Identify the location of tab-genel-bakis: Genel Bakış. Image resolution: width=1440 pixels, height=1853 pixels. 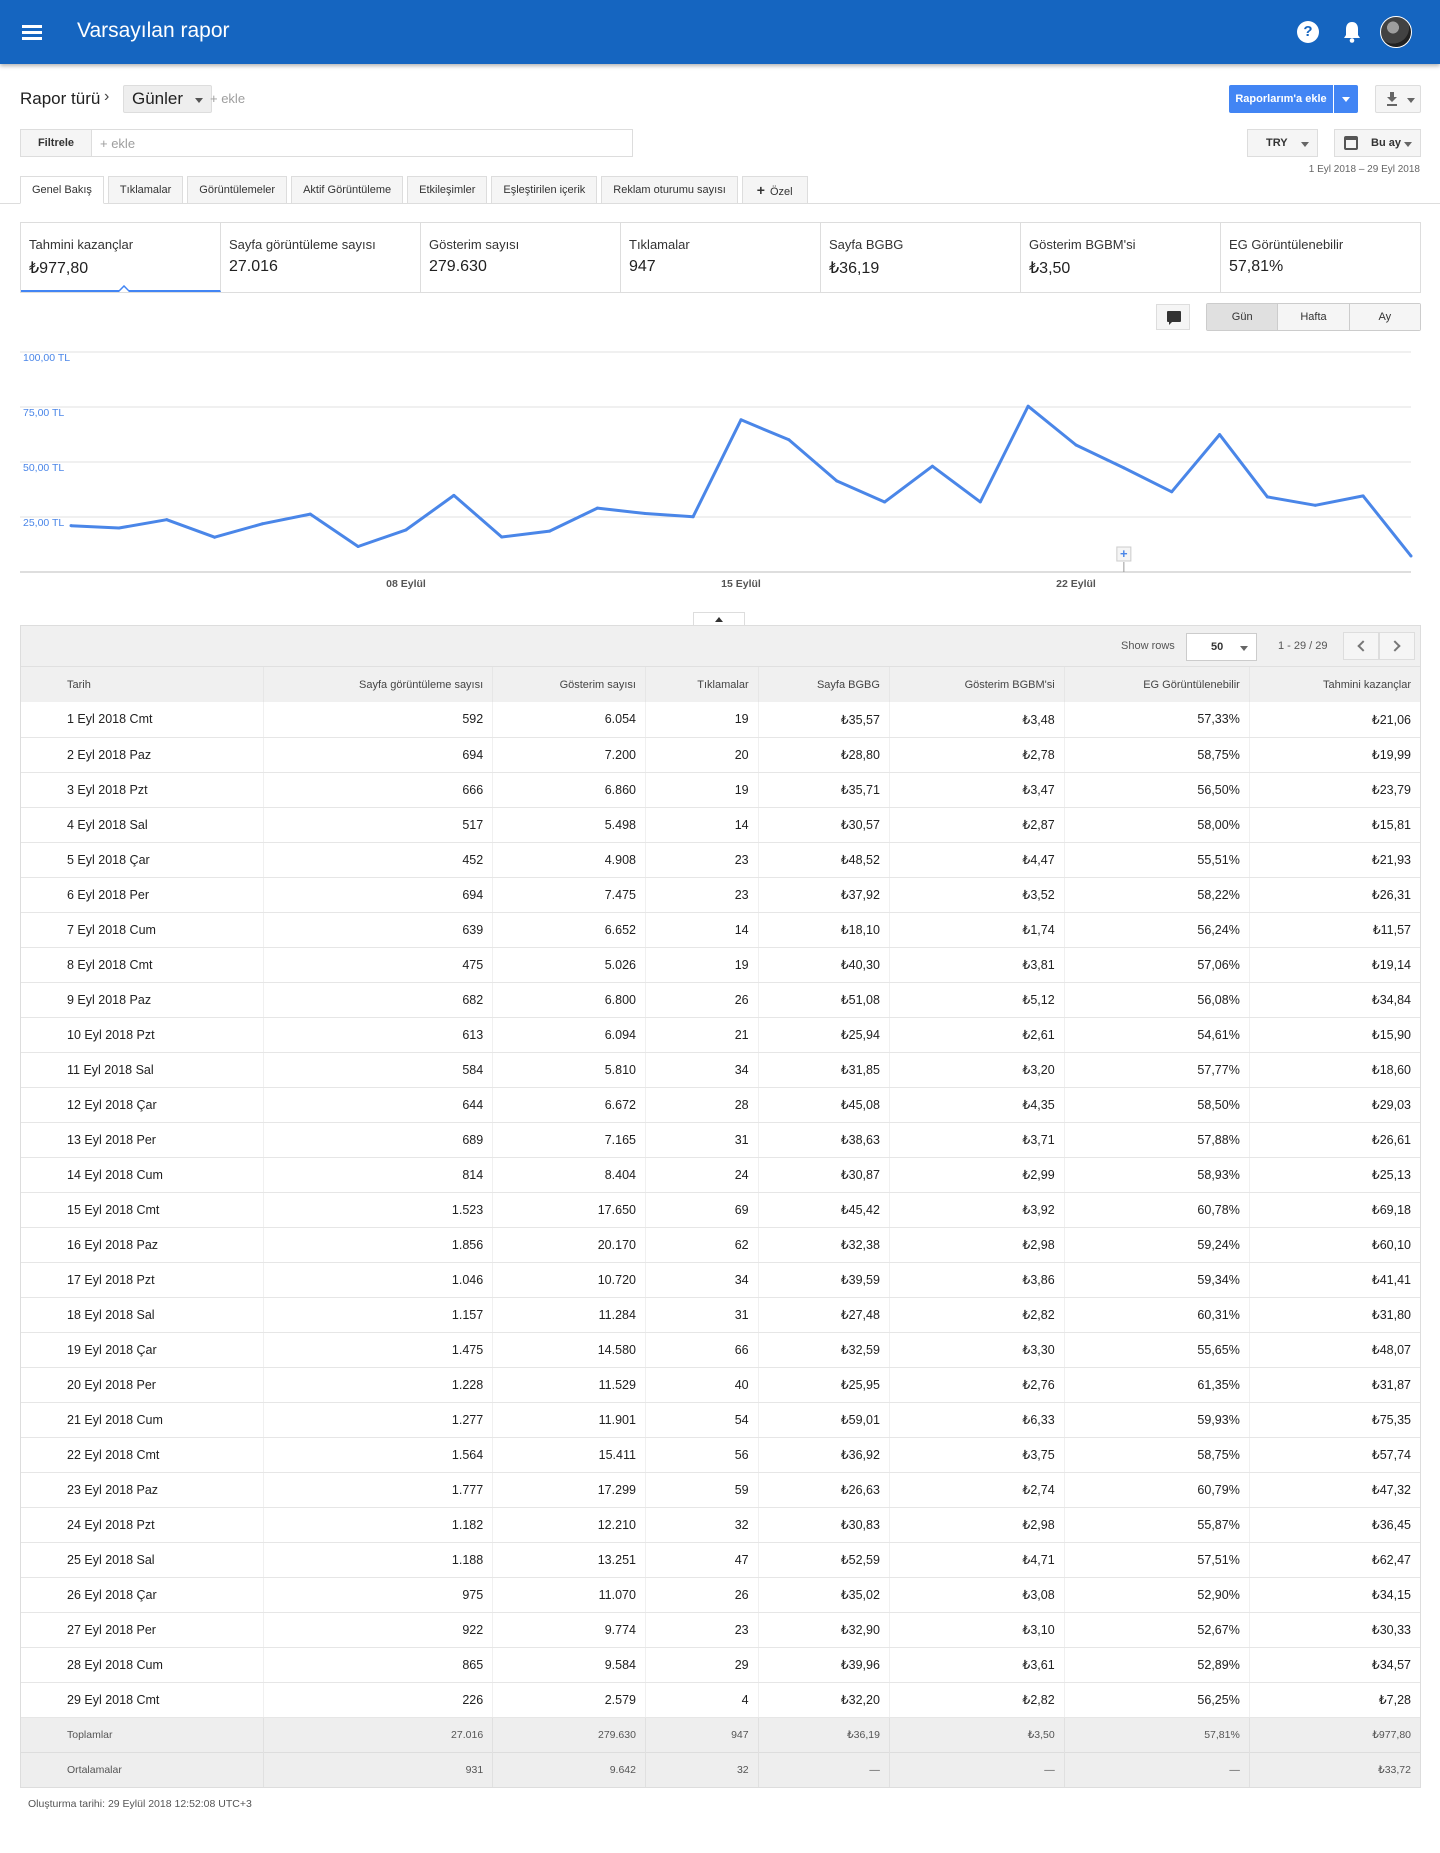
(62, 190).